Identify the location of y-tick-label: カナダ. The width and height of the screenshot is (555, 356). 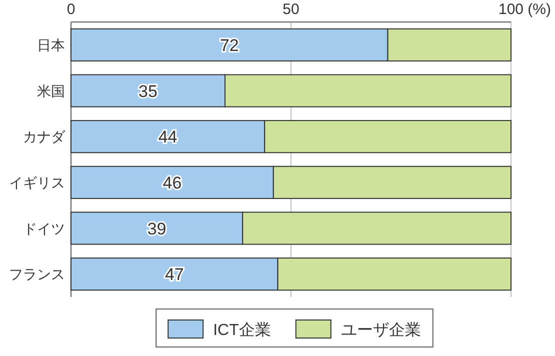
(44, 136).